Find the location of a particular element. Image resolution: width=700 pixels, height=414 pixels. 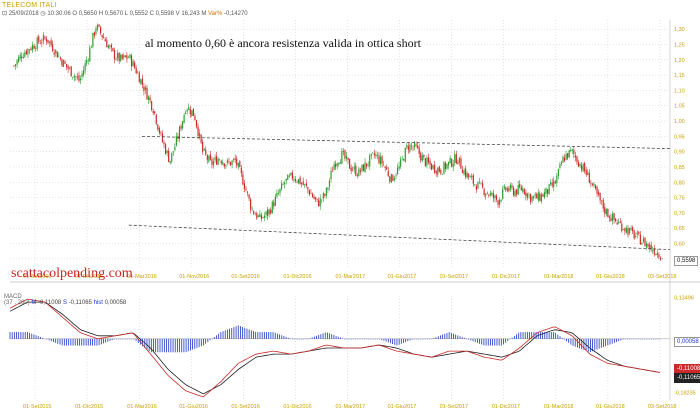

price-y-tick: 1,10 is located at coordinates (679, 91).